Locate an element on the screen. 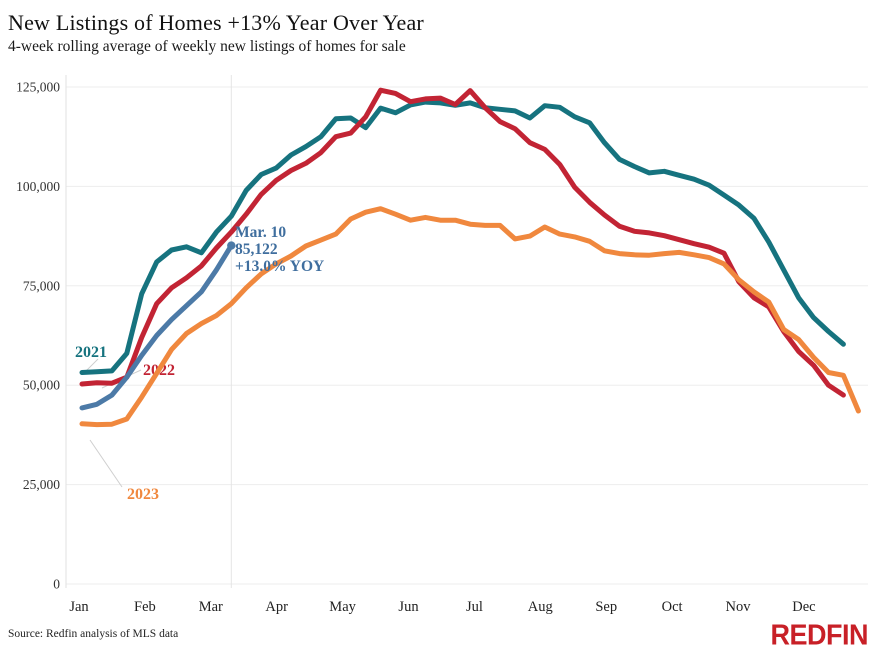 The height and width of the screenshot is (657, 876). y-tick-label: 0 is located at coordinates (56, 584).